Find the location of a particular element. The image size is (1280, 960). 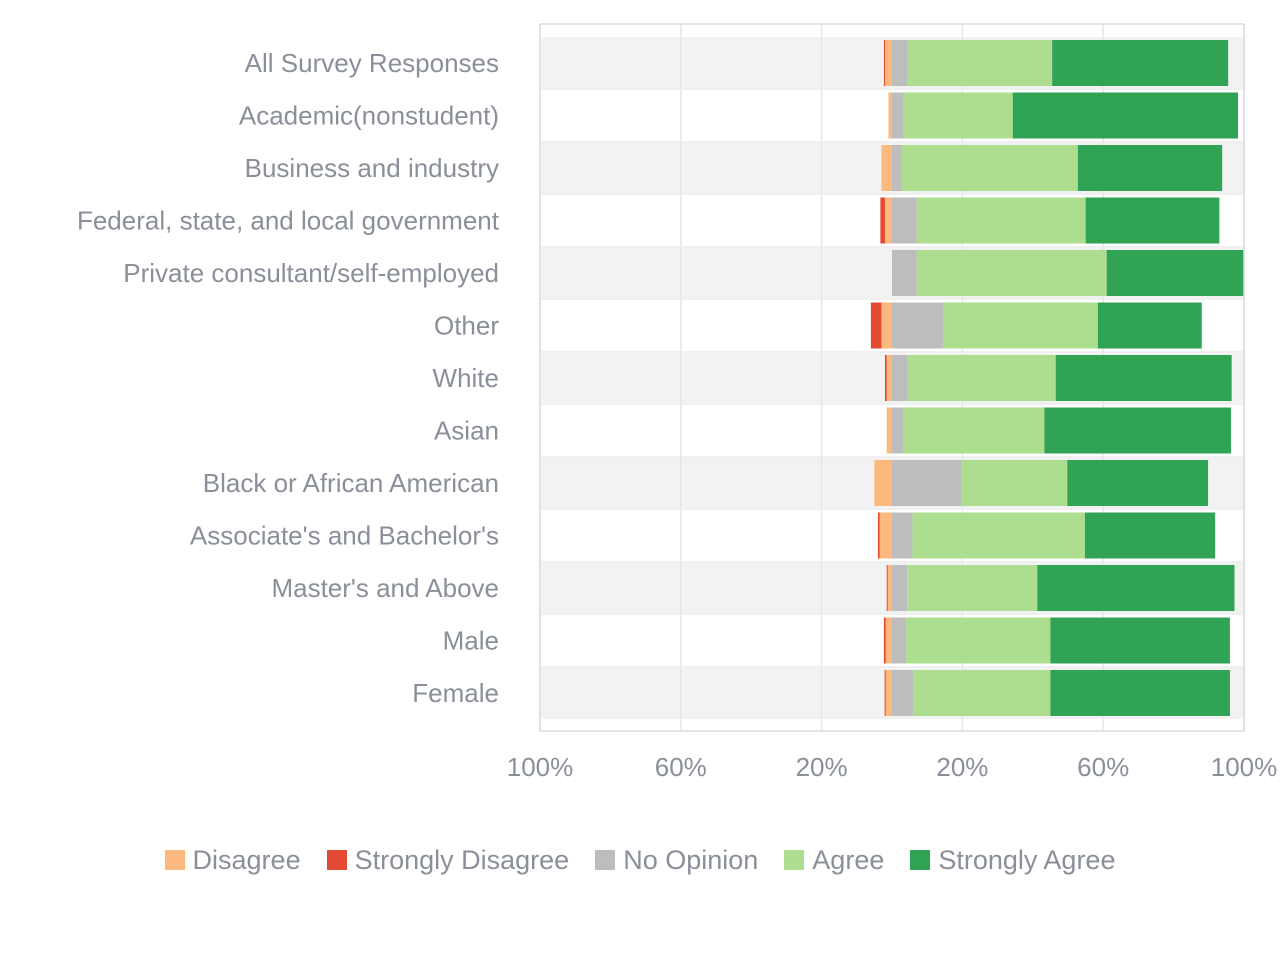

legend-item: Strongly Disagree is located at coordinates (448, 860).